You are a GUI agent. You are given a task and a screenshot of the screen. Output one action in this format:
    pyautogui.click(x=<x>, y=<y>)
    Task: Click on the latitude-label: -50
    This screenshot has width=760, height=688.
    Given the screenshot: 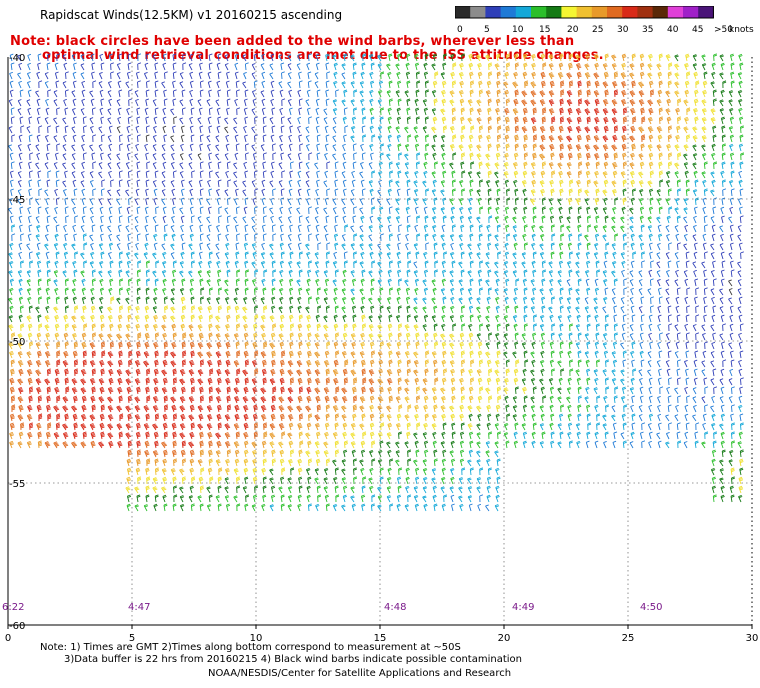 What is the action you would take?
    pyautogui.click(x=17, y=342)
    